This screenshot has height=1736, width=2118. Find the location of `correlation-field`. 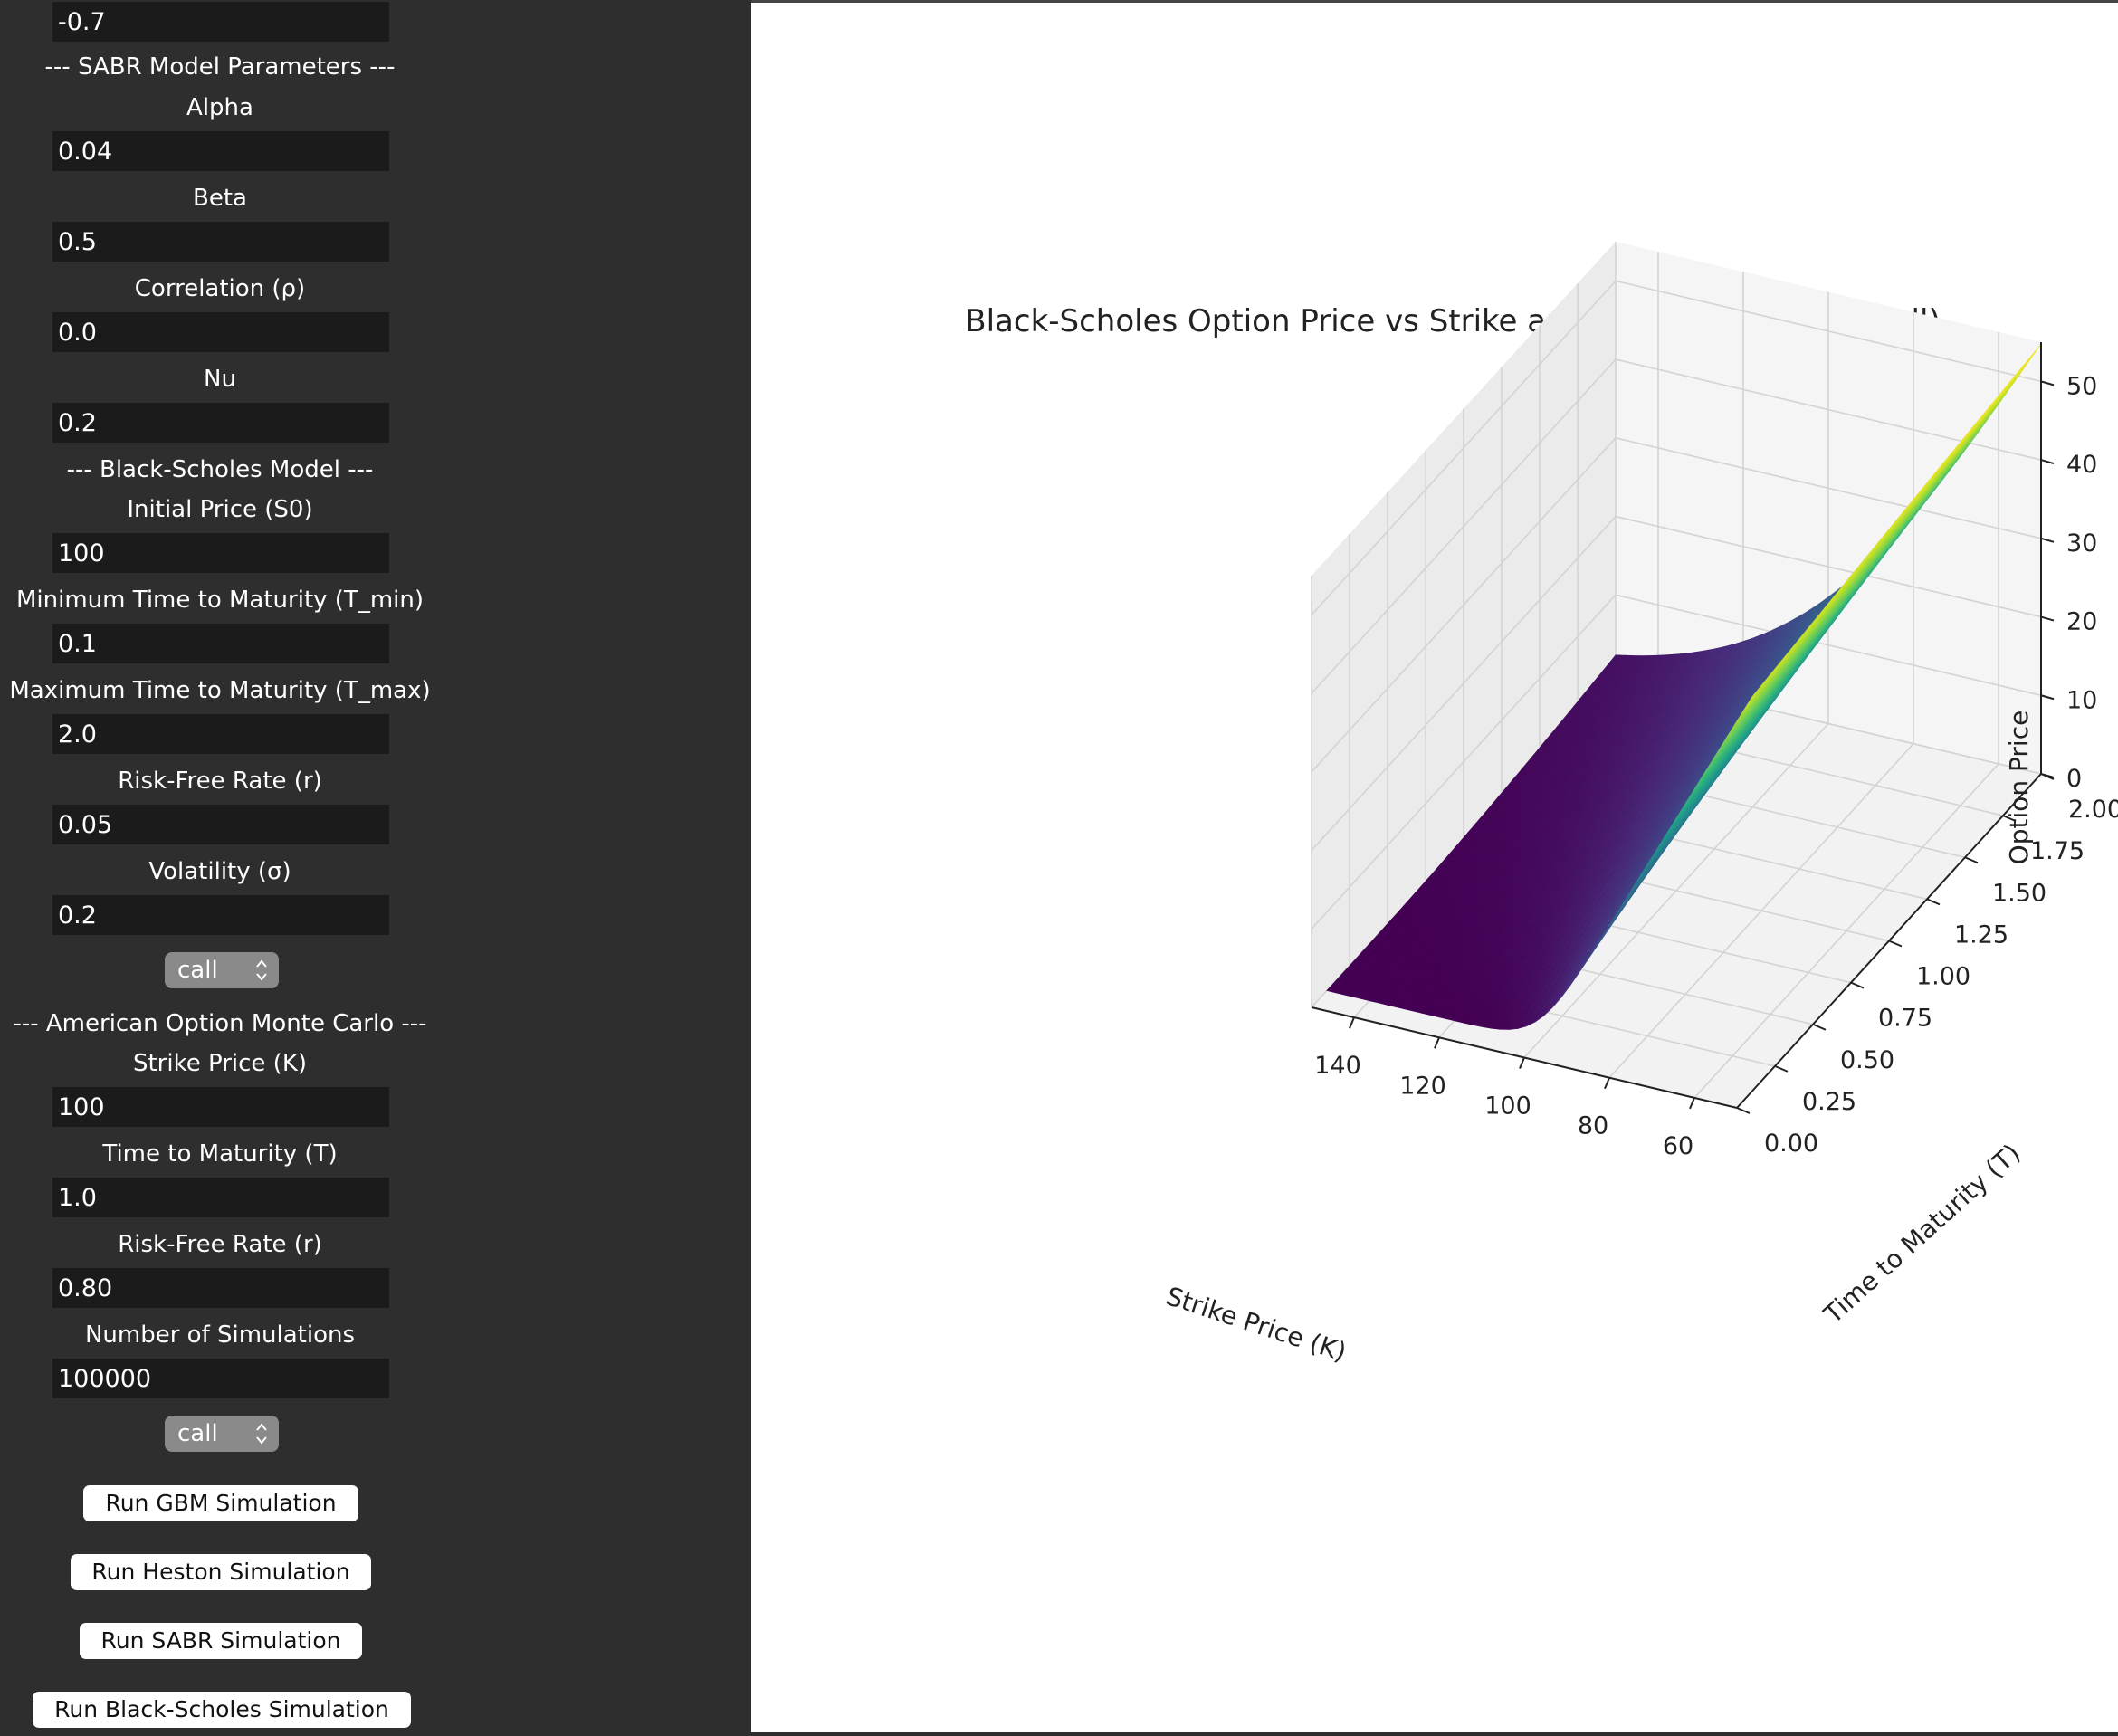

correlation-field is located at coordinates (220, 332).